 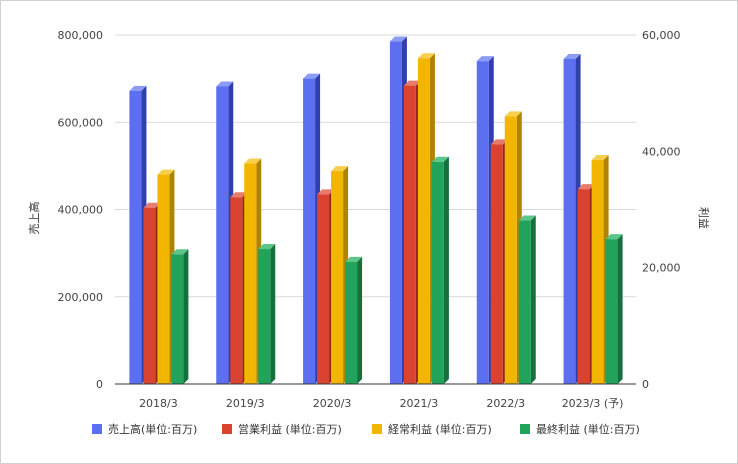 What do you see at coordinates (593, 403) in the screenshot?
I see `category-label: 2023/3 (予)` at bounding box center [593, 403].